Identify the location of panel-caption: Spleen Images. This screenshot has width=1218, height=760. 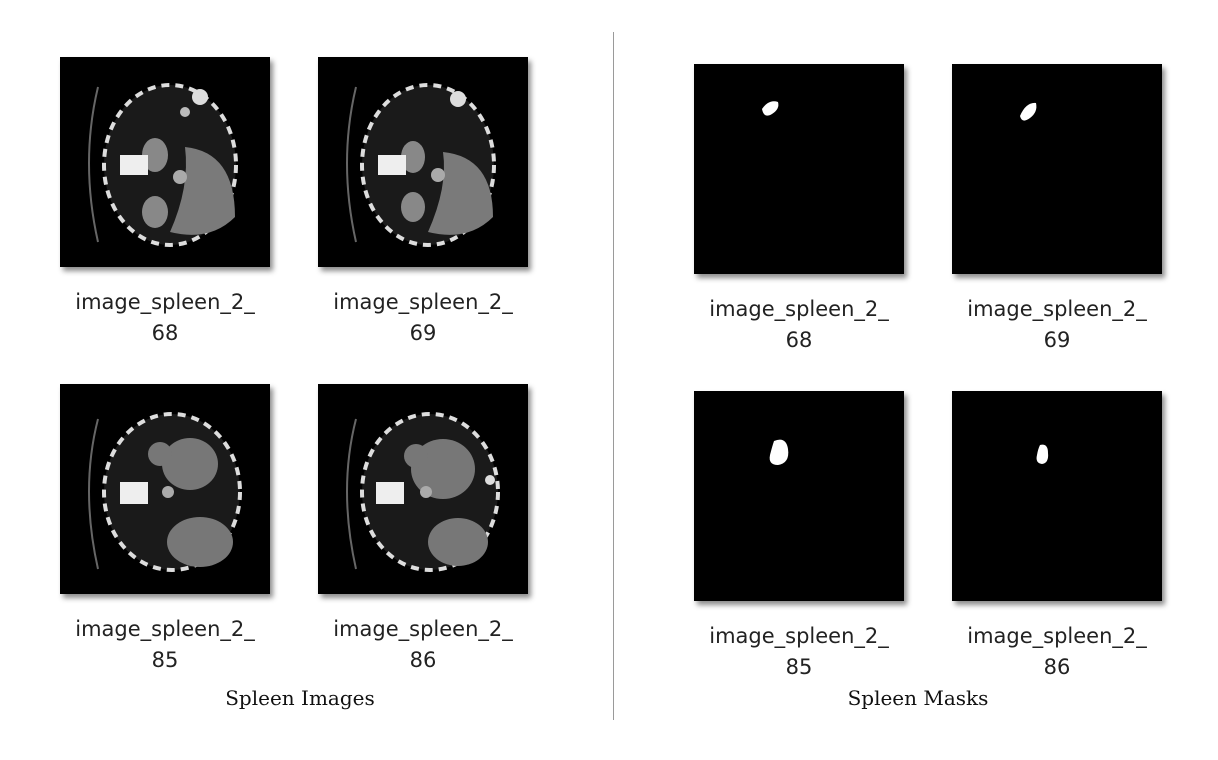
(300, 698).